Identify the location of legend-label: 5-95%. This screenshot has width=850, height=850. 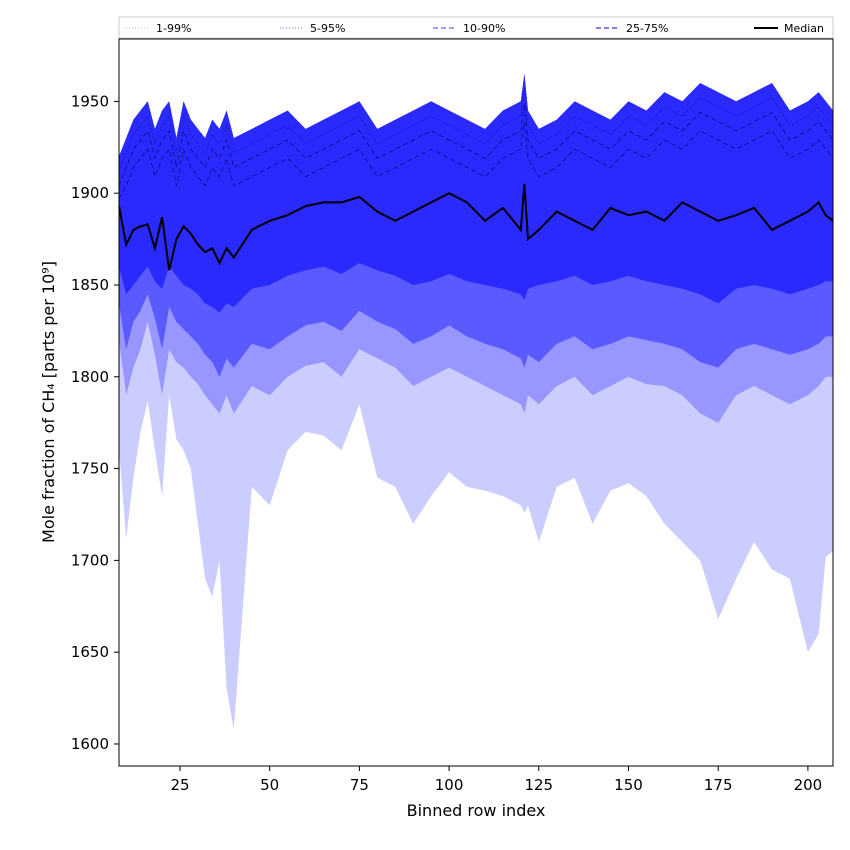
(327, 28).